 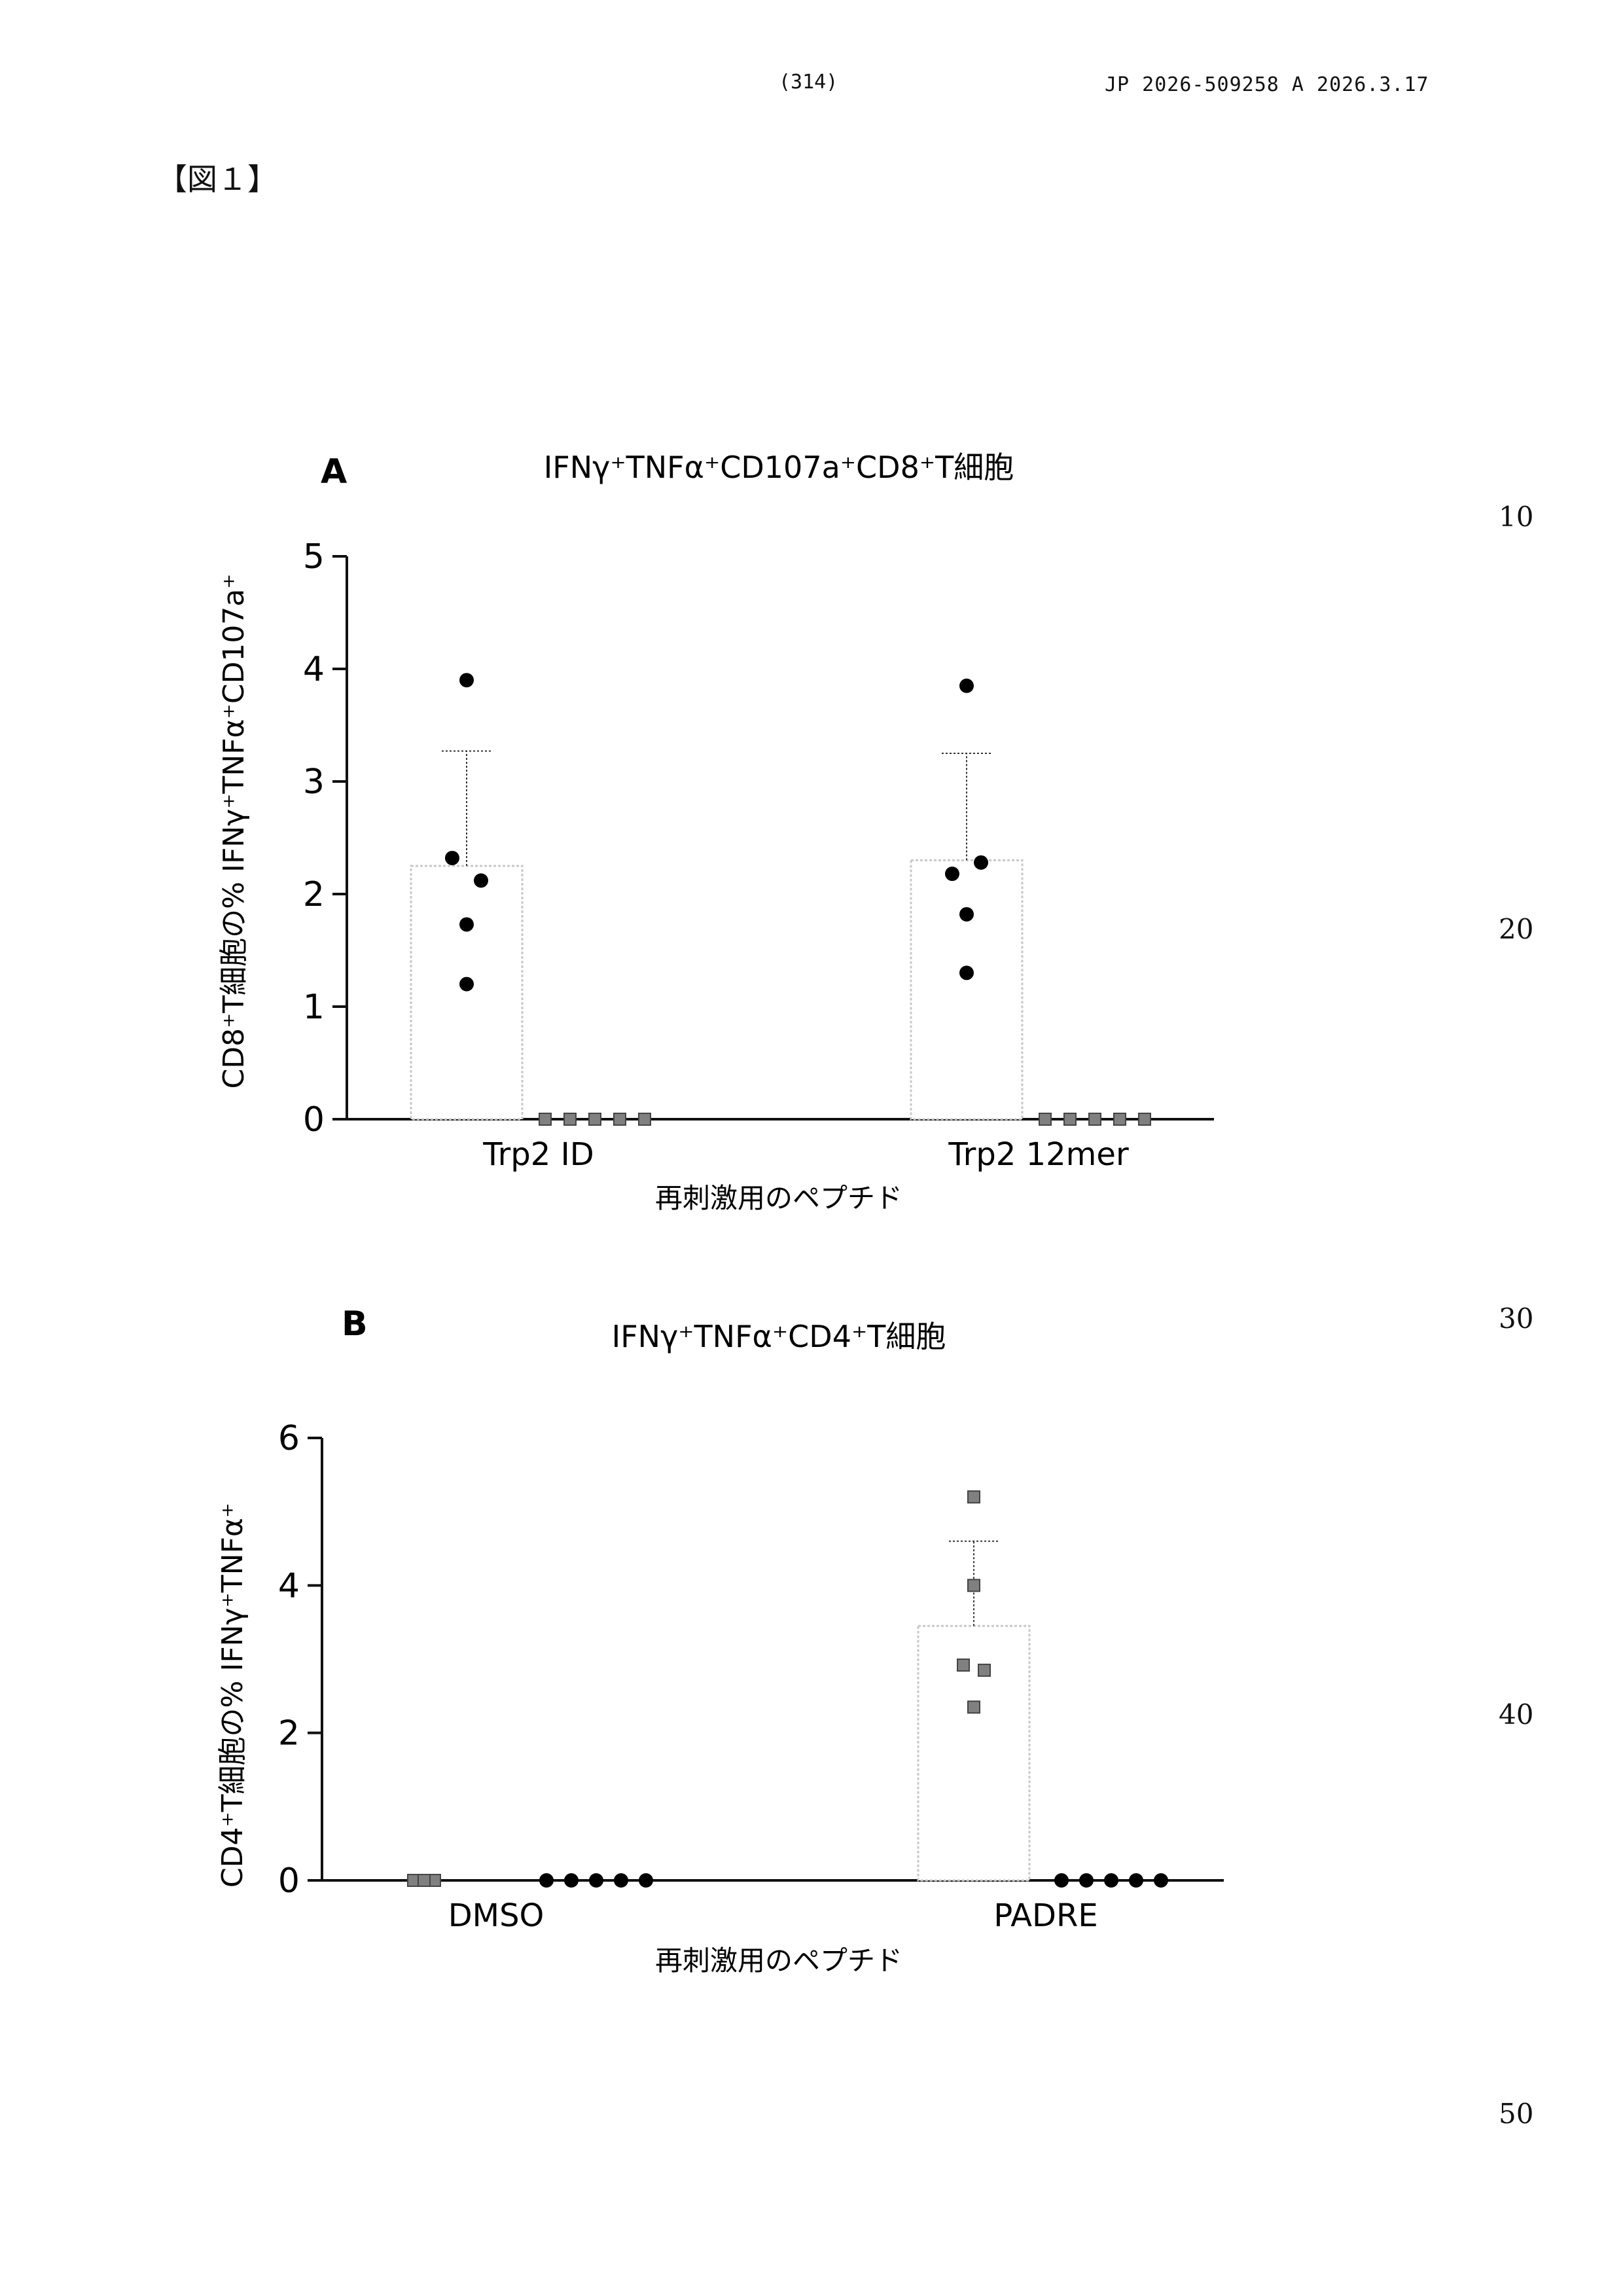 I want to click on panel-letter: A, so click(x=334, y=472).